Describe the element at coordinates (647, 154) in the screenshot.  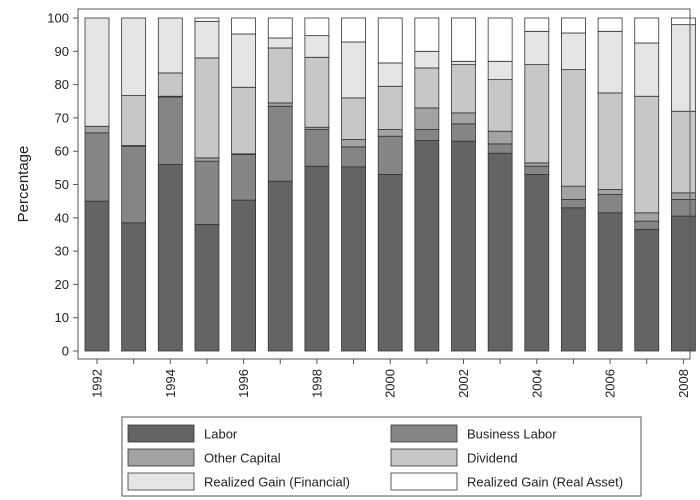
I see `bar-segment-2007-s3` at that location.